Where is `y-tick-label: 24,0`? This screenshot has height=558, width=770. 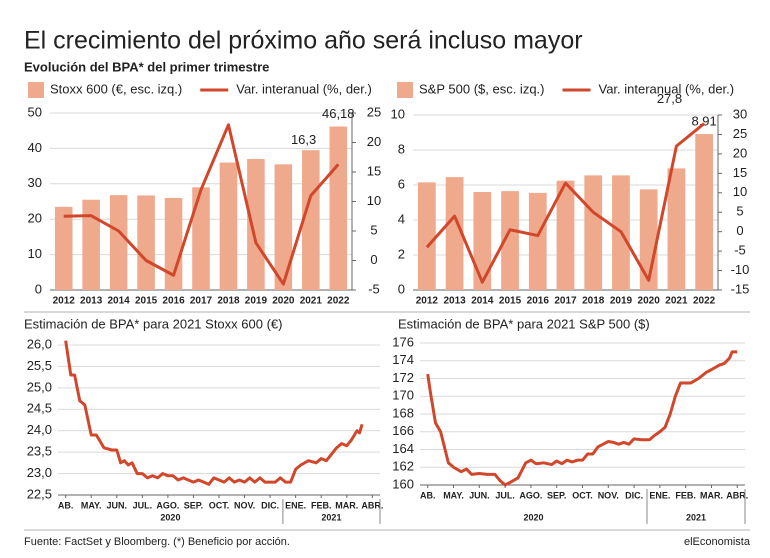
y-tick-label: 24,0 is located at coordinates (39, 429).